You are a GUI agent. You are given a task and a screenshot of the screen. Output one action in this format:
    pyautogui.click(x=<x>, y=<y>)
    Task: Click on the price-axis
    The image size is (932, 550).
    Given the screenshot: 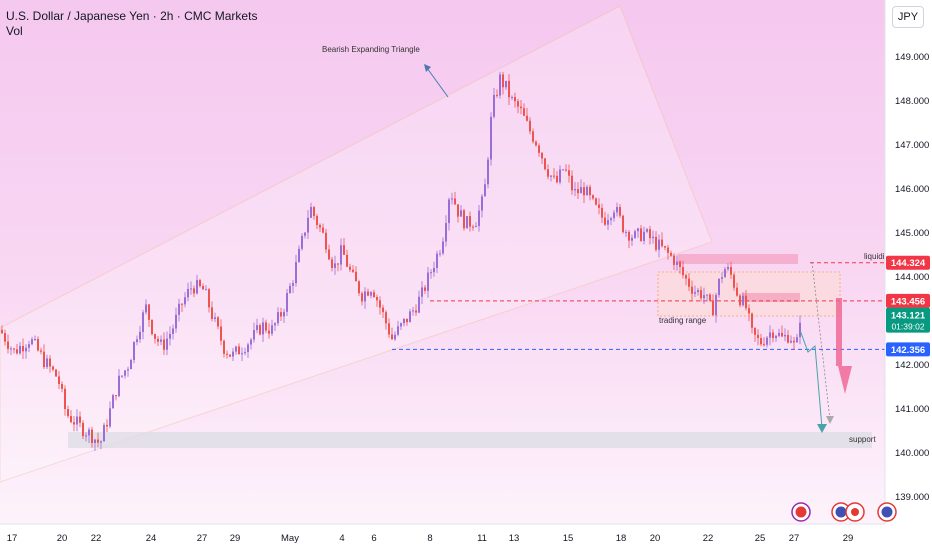 What is the action you would take?
    pyautogui.click(x=908, y=275)
    